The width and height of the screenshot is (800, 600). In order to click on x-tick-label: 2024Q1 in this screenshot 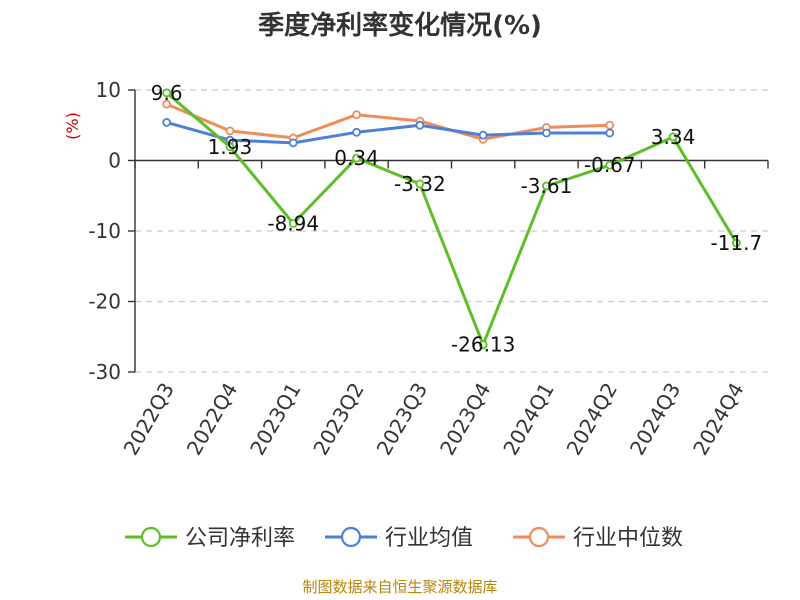, I will do `click(528, 419)`.